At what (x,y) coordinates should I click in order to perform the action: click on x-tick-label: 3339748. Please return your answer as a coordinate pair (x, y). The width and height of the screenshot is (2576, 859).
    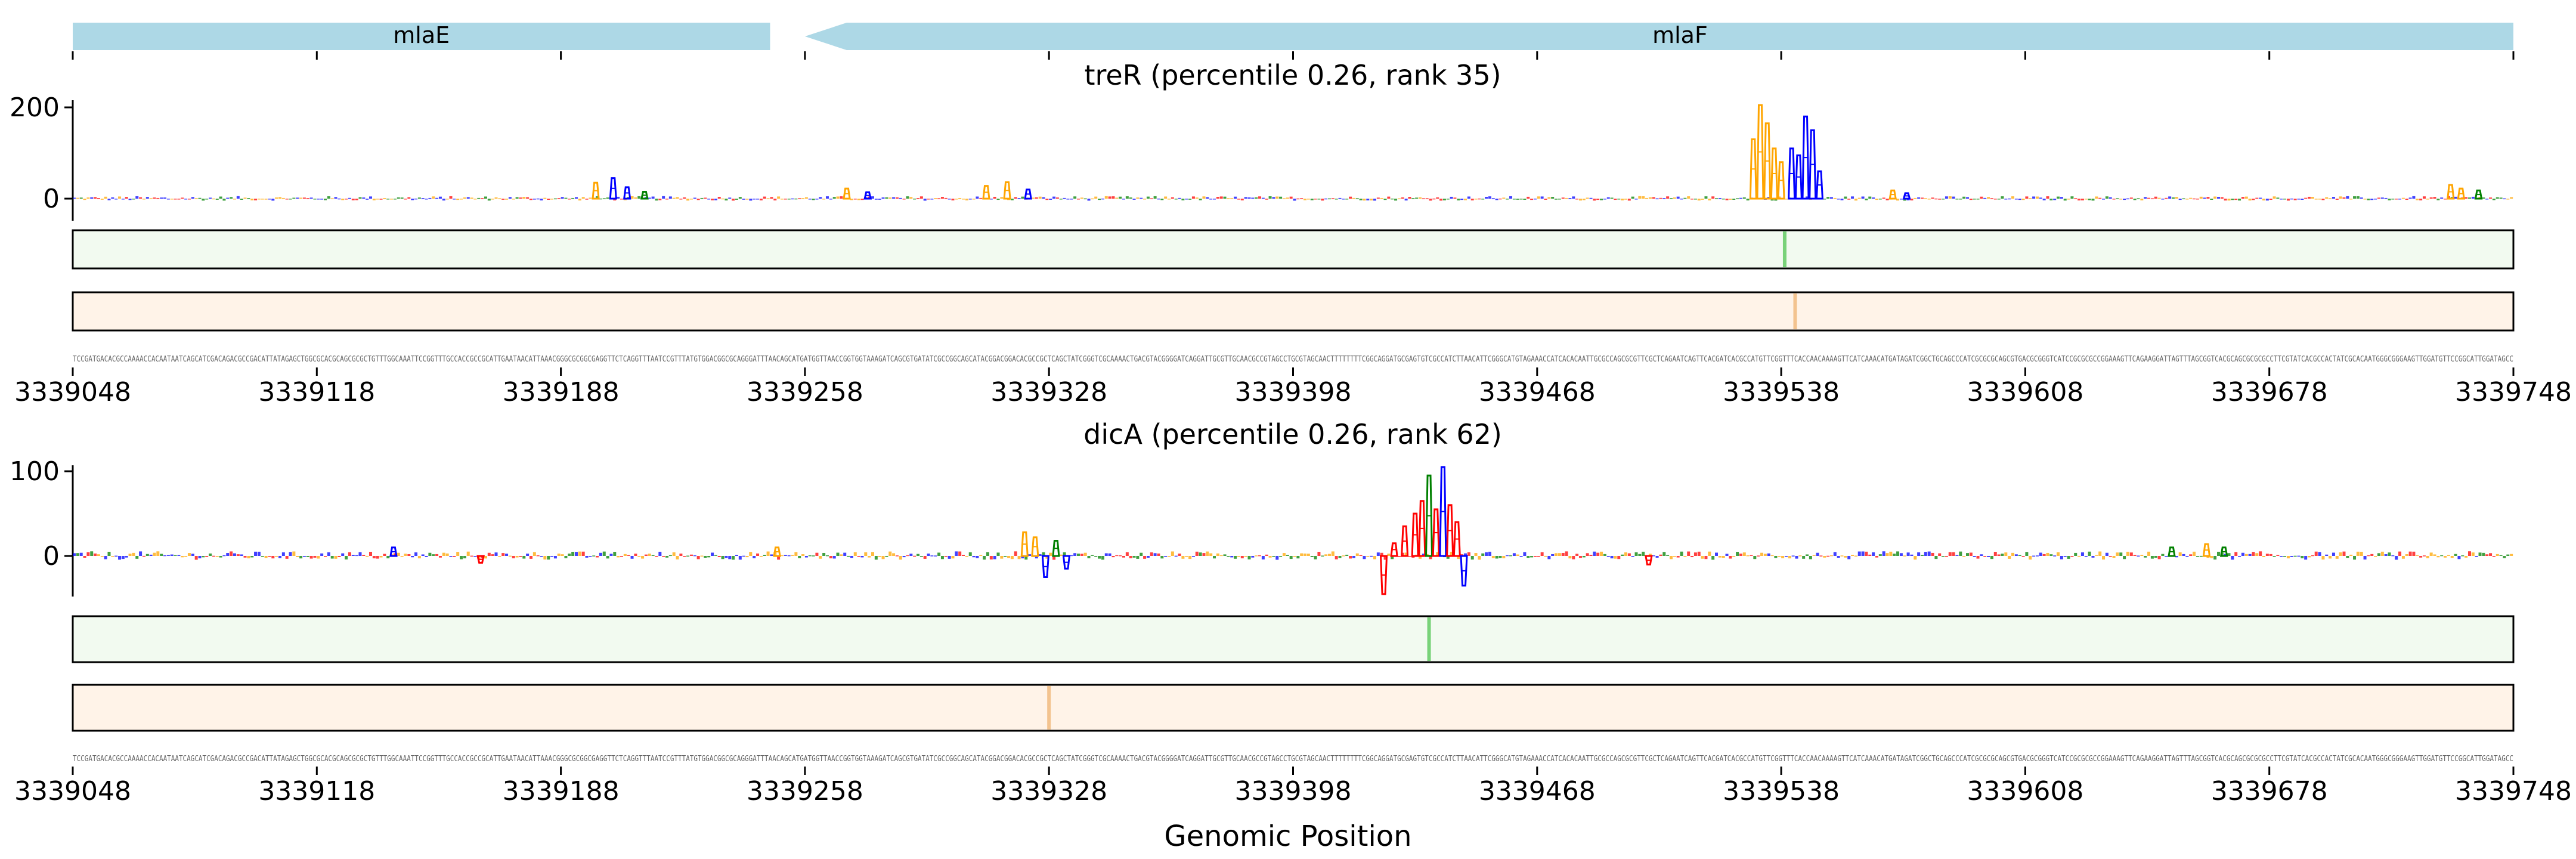
    Looking at the image, I should click on (2513, 392).